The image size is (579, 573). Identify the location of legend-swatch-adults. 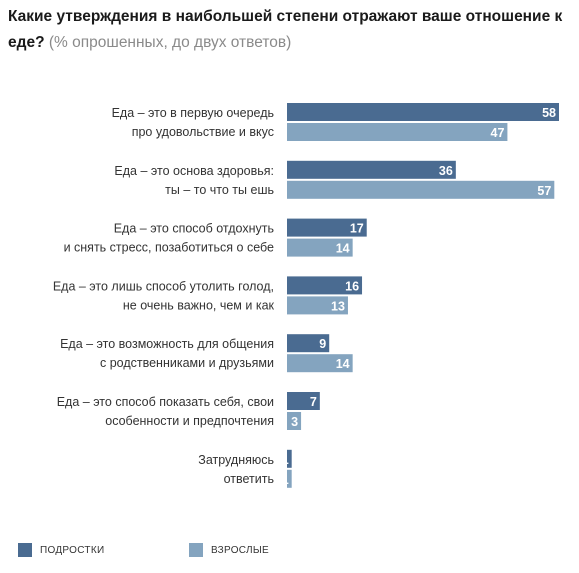
(196, 550).